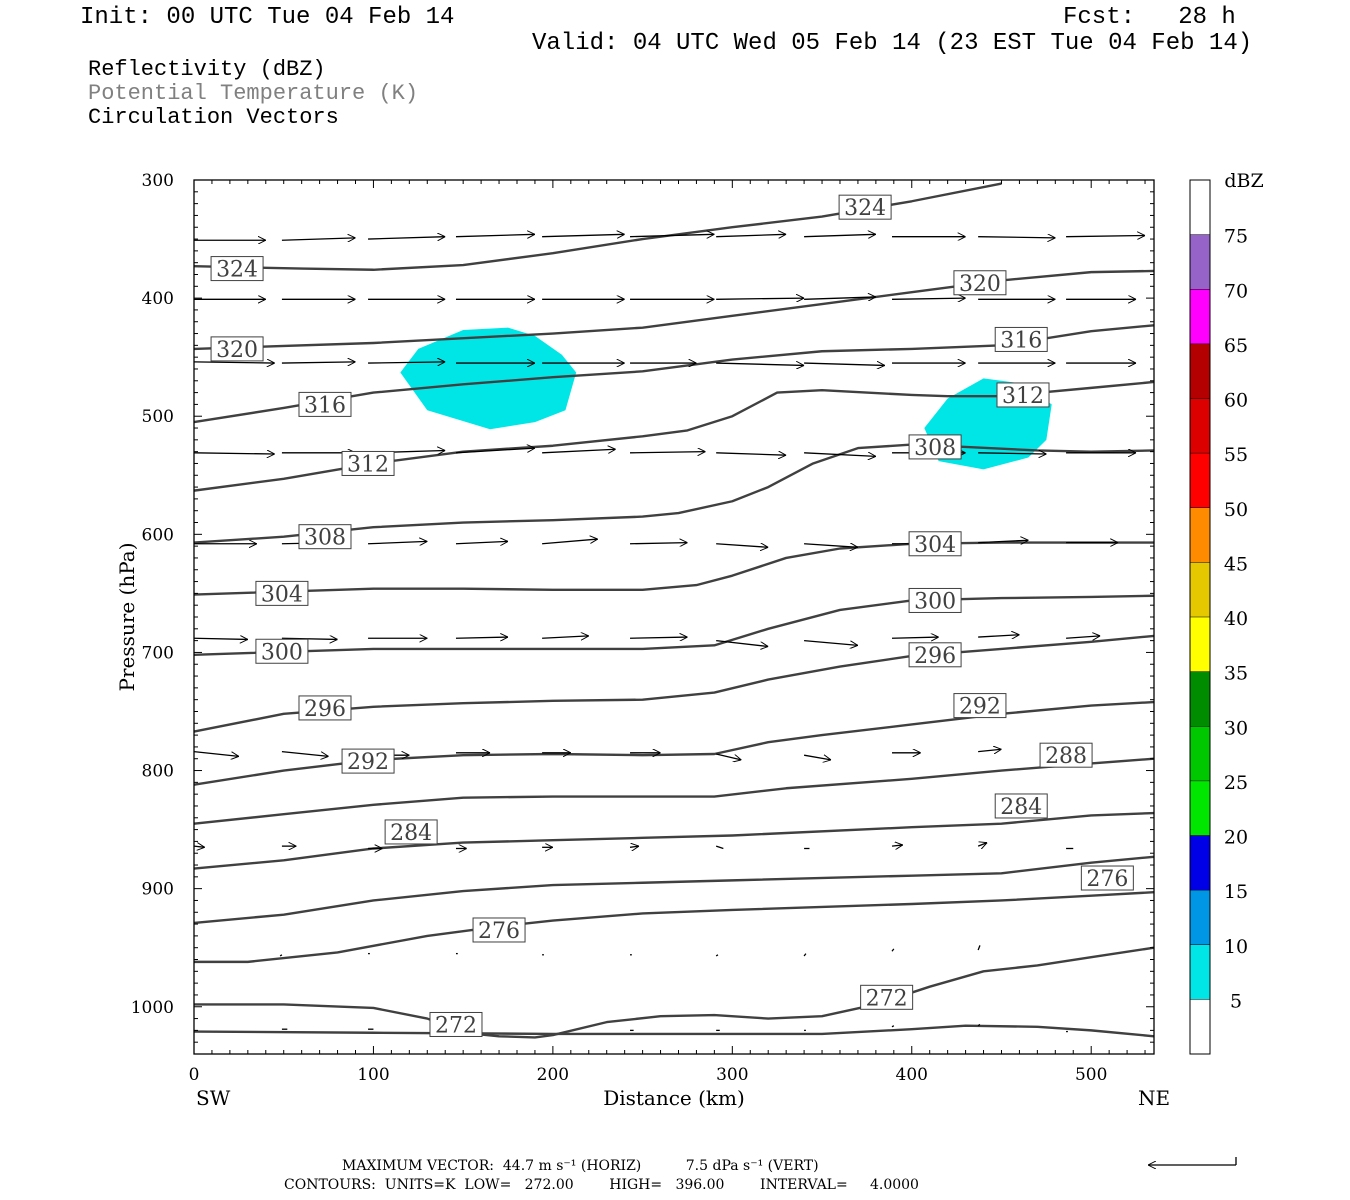 This screenshot has height=1200, width=1350. I want to click on contour-label-324-0: 324, so click(865, 208).